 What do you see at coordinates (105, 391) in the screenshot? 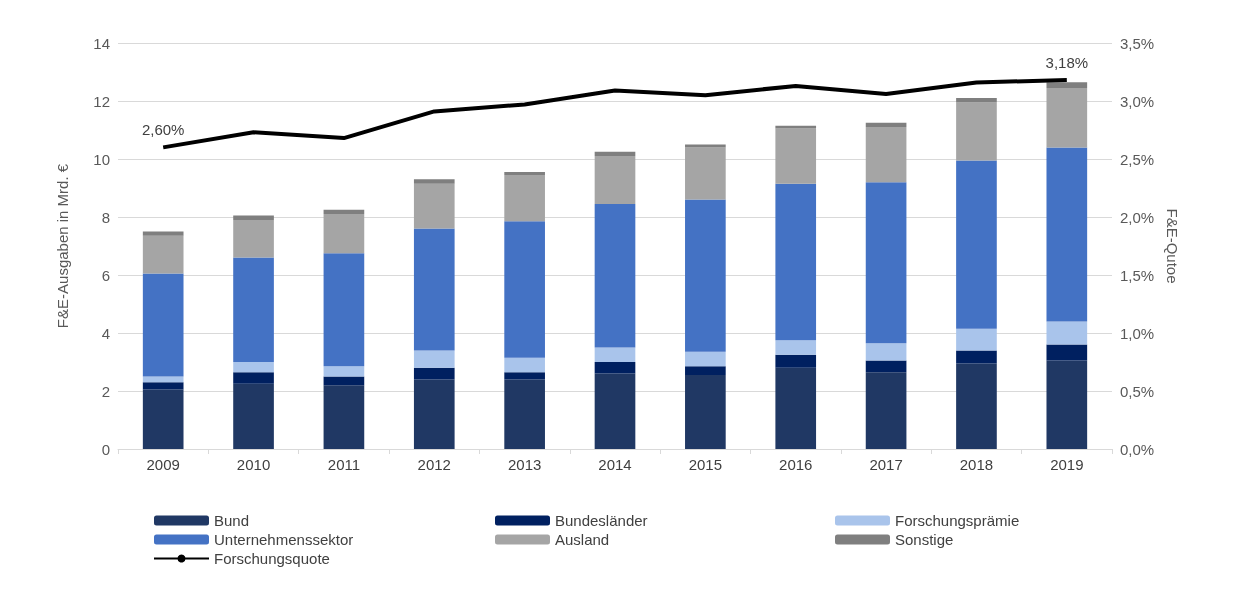
I see `y-tick-label: 2` at bounding box center [105, 391].